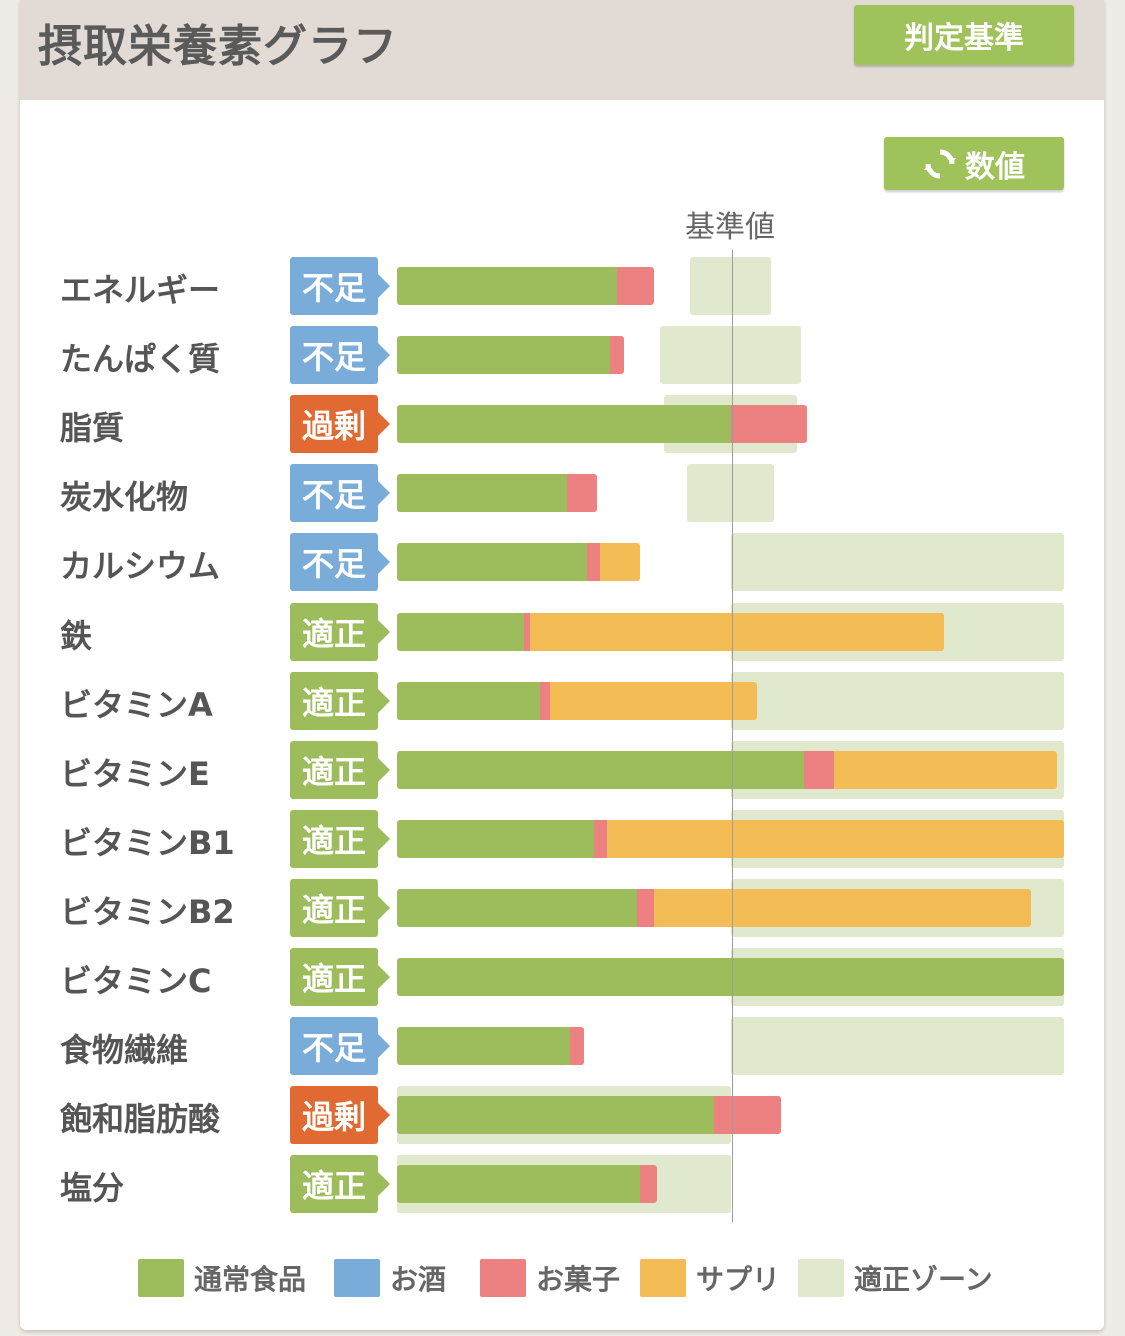 The width and height of the screenshot is (1125, 1336). I want to click on chart-row: ビタミンB1 適正, so click(562, 838).